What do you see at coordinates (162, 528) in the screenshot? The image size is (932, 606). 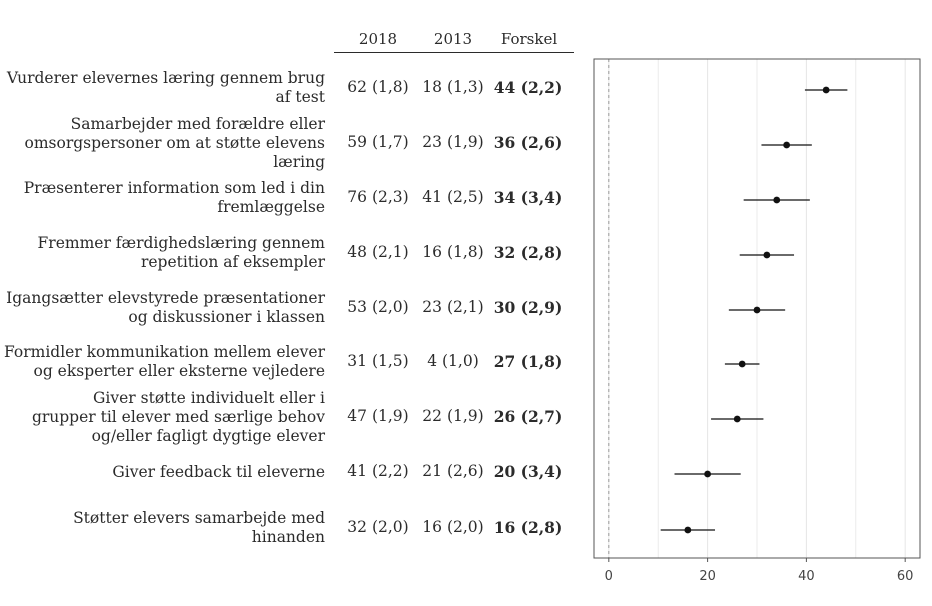 I see `row-label: Støtter elevers samarbejde med hinanden` at bounding box center [162, 528].